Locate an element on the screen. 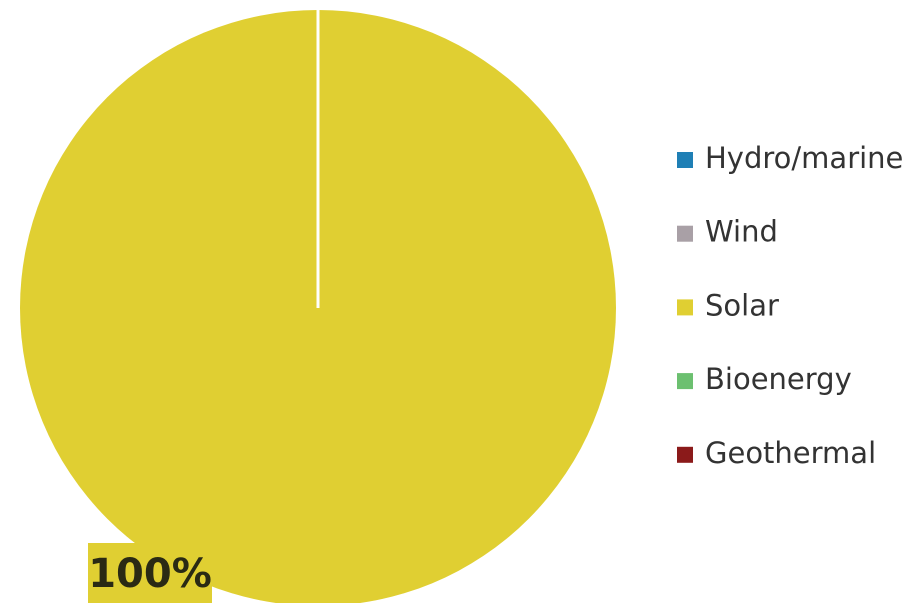 Image resolution: width=921 pixels, height=603 pixels. legend-label: Bioenergy is located at coordinates (778, 379).